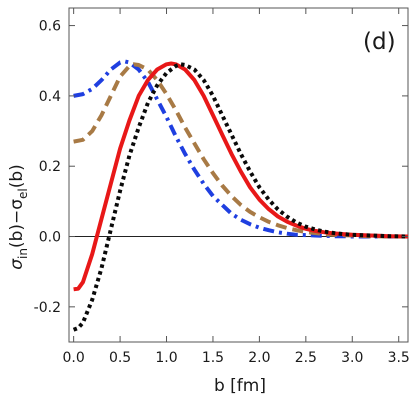 The image size is (416, 404). What do you see at coordinates (17, 223) in the screenshot?
I see `y-axis-title-middle: (b)−σ` at bounding box center [17, 223].